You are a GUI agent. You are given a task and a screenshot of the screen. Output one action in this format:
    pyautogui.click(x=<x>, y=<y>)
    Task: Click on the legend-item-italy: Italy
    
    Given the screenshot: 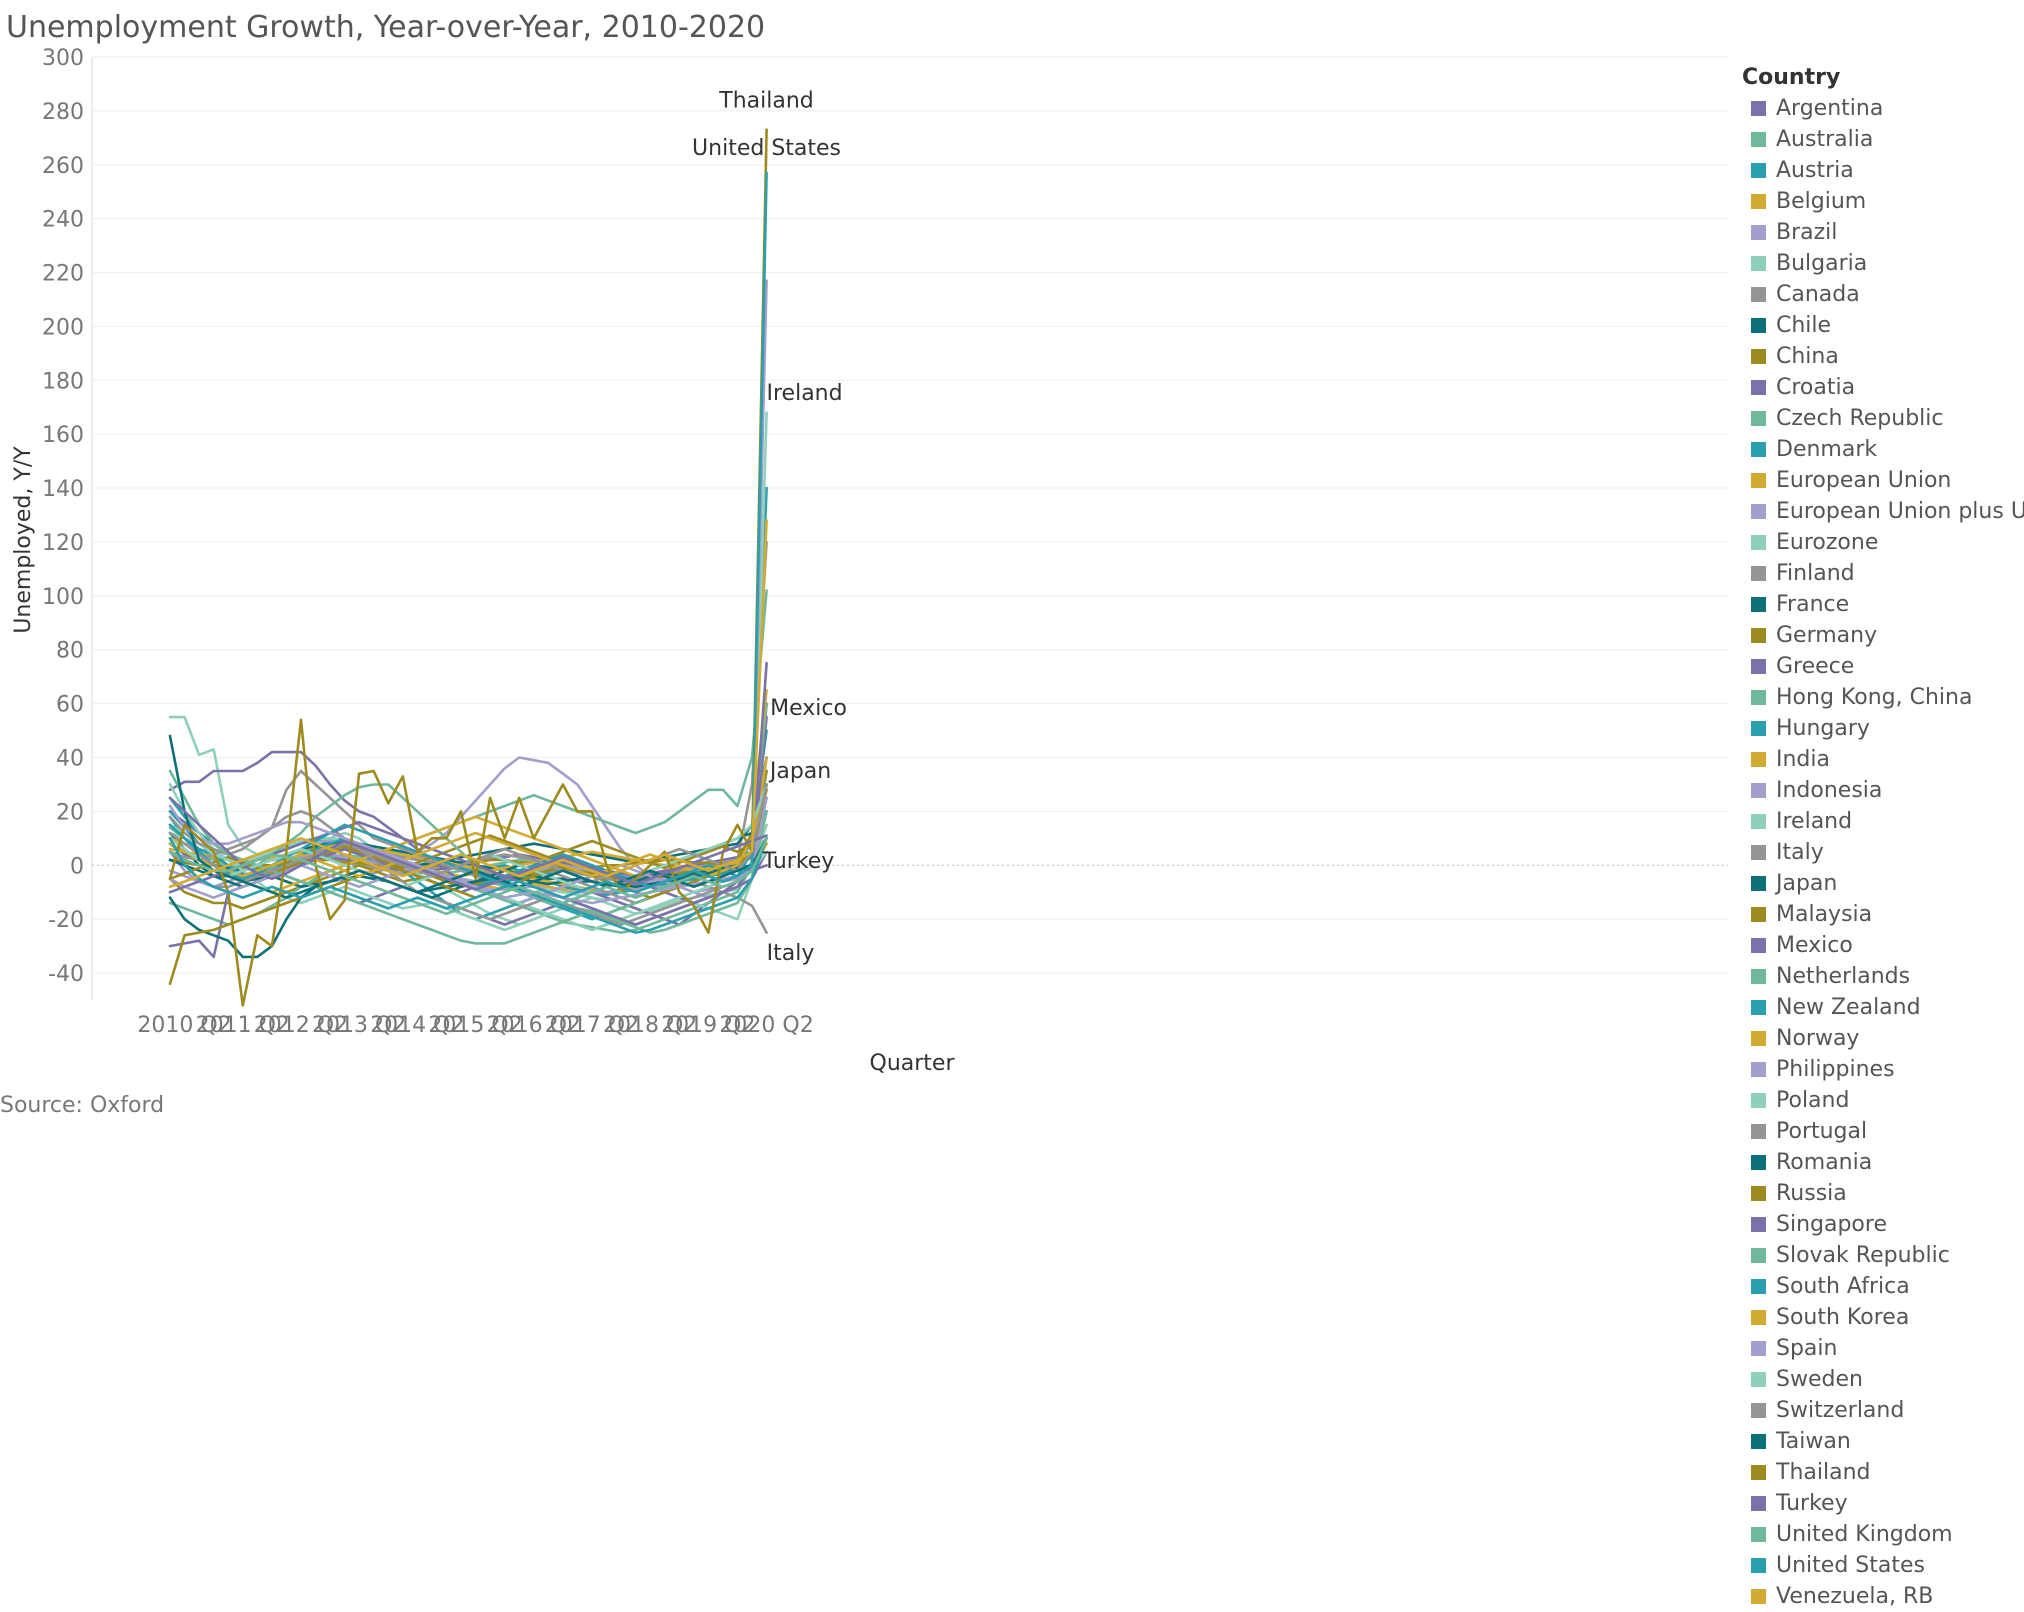 What is the action you would take?
    pyautogui.click(x=1882, y=852)
    